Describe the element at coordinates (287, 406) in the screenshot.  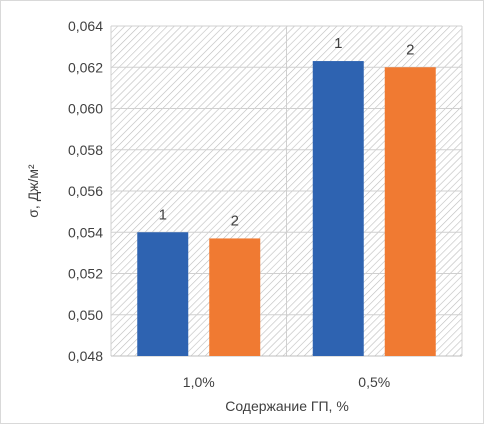
I see `x-axis-label: Содержание ГП, %` at that location.